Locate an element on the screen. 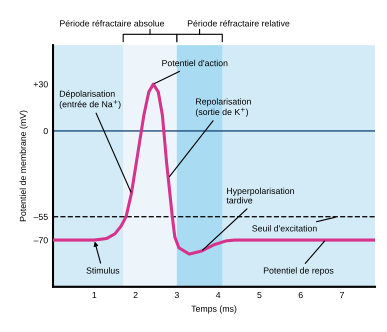 The height and width of the screenshot is (332, 387). y-tick-label: 0 is located at coordinates (46, 131).